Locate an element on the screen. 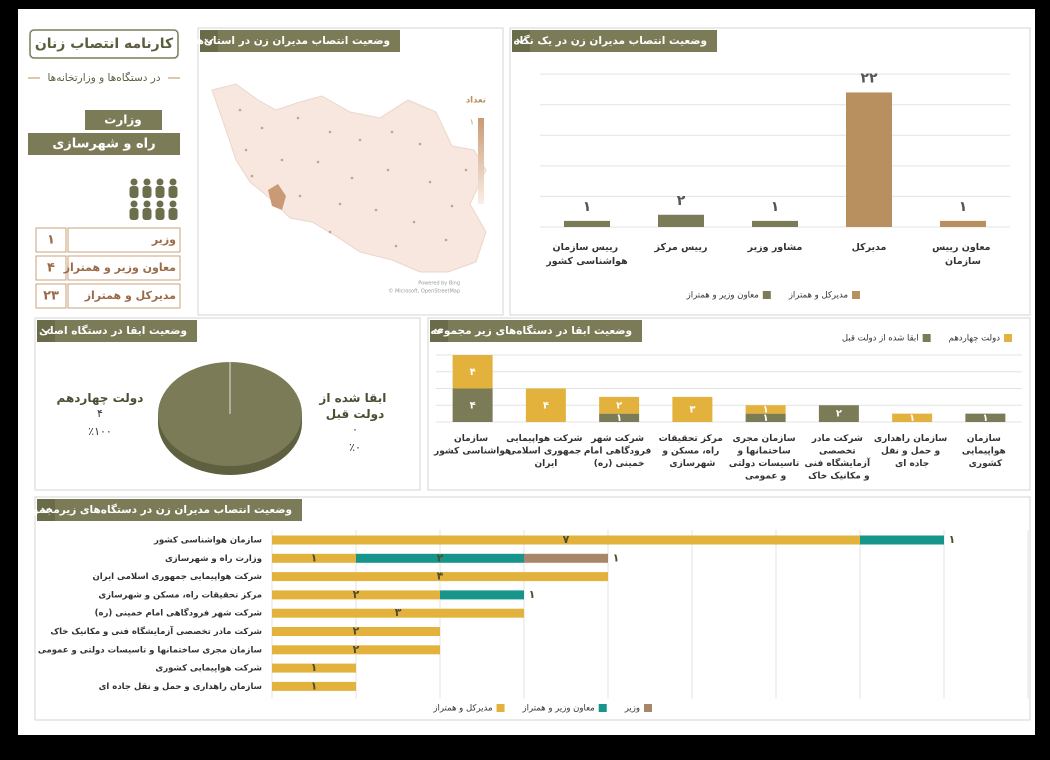  panel-title: وضعیت ابقا در دستگاه‌های زیر مجموعه is located at coordinates (531, 330).